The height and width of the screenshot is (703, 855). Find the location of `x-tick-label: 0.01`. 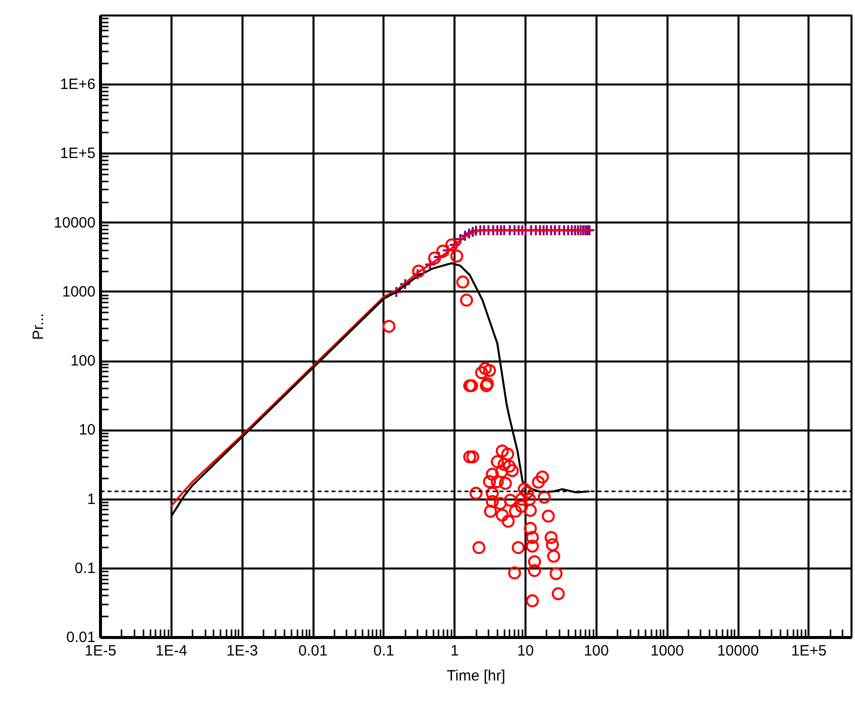

x-tick-label: 0.01 is located at coordinates (313, 651).